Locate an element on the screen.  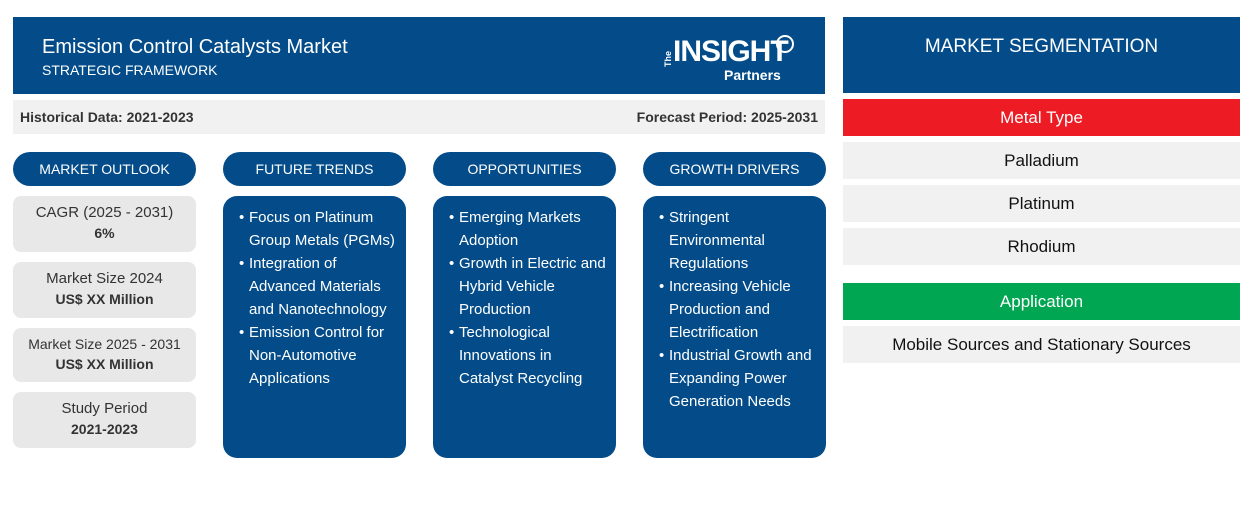
growth-drivers-heading: GROWTH DRIVERS is located at coordinates (734, 169).